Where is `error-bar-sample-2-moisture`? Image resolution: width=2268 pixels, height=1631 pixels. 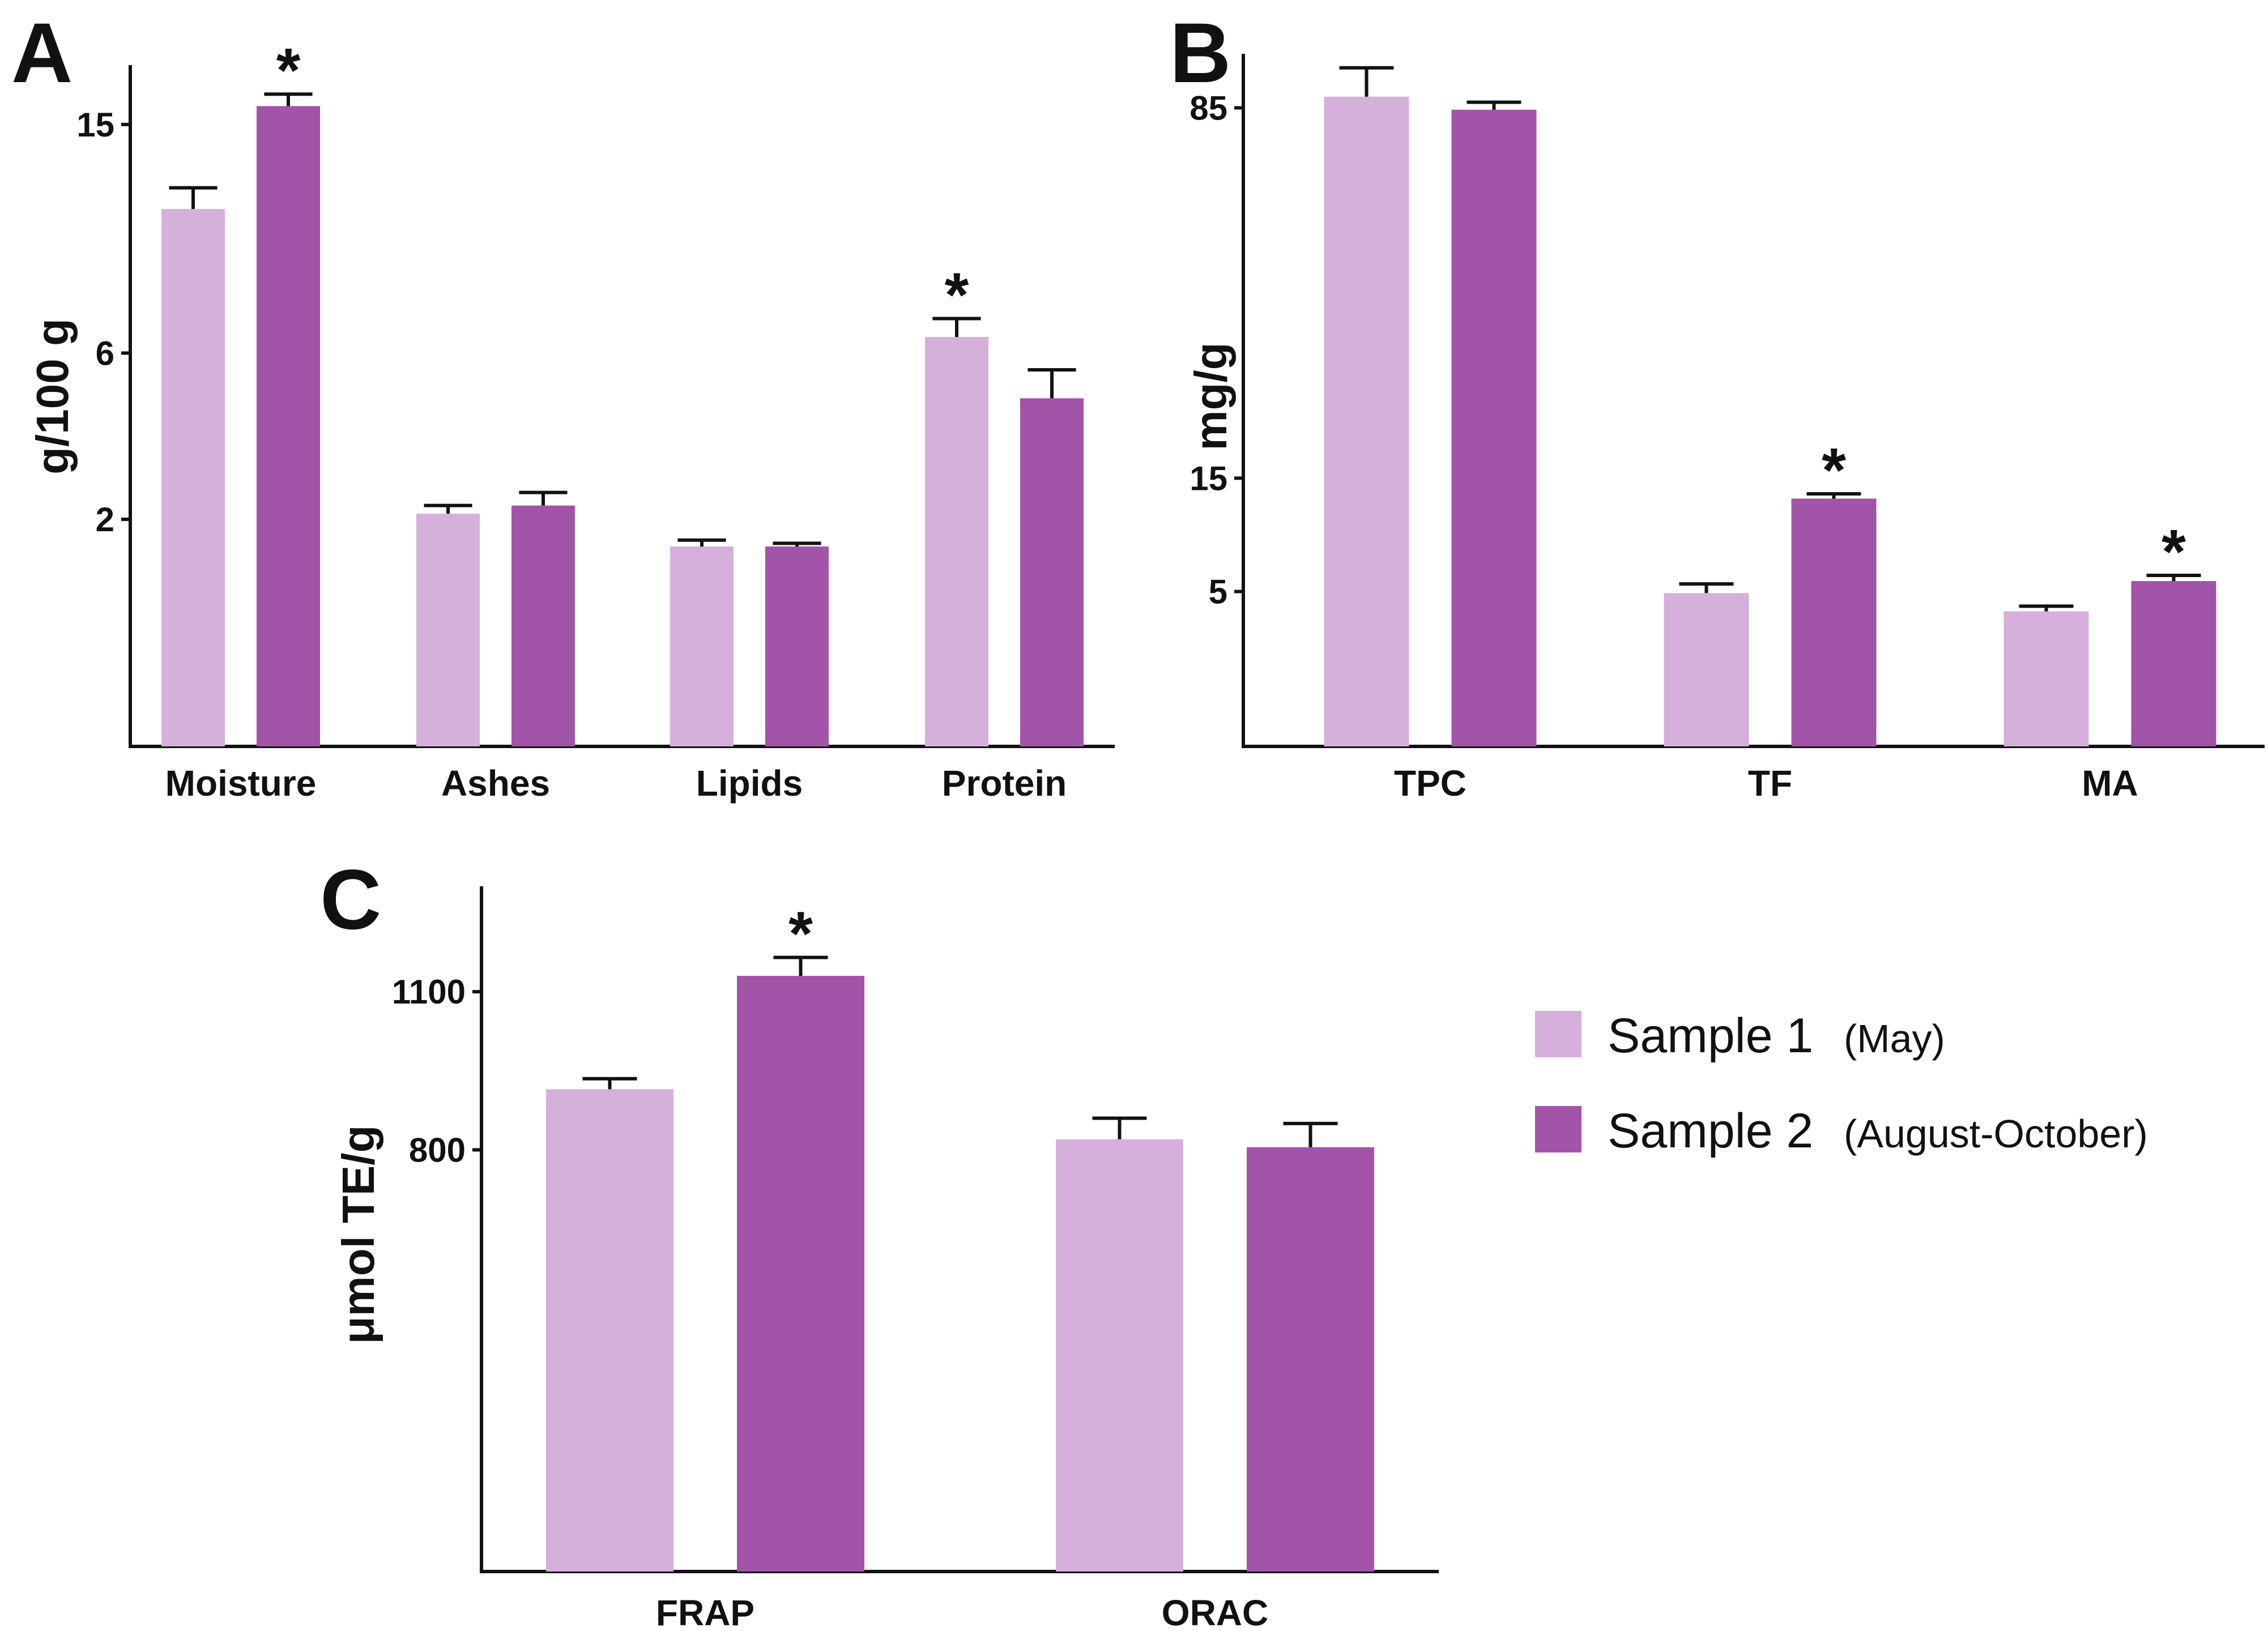
error-bar-sample-2-moisture is located at coordinates (289, 99).